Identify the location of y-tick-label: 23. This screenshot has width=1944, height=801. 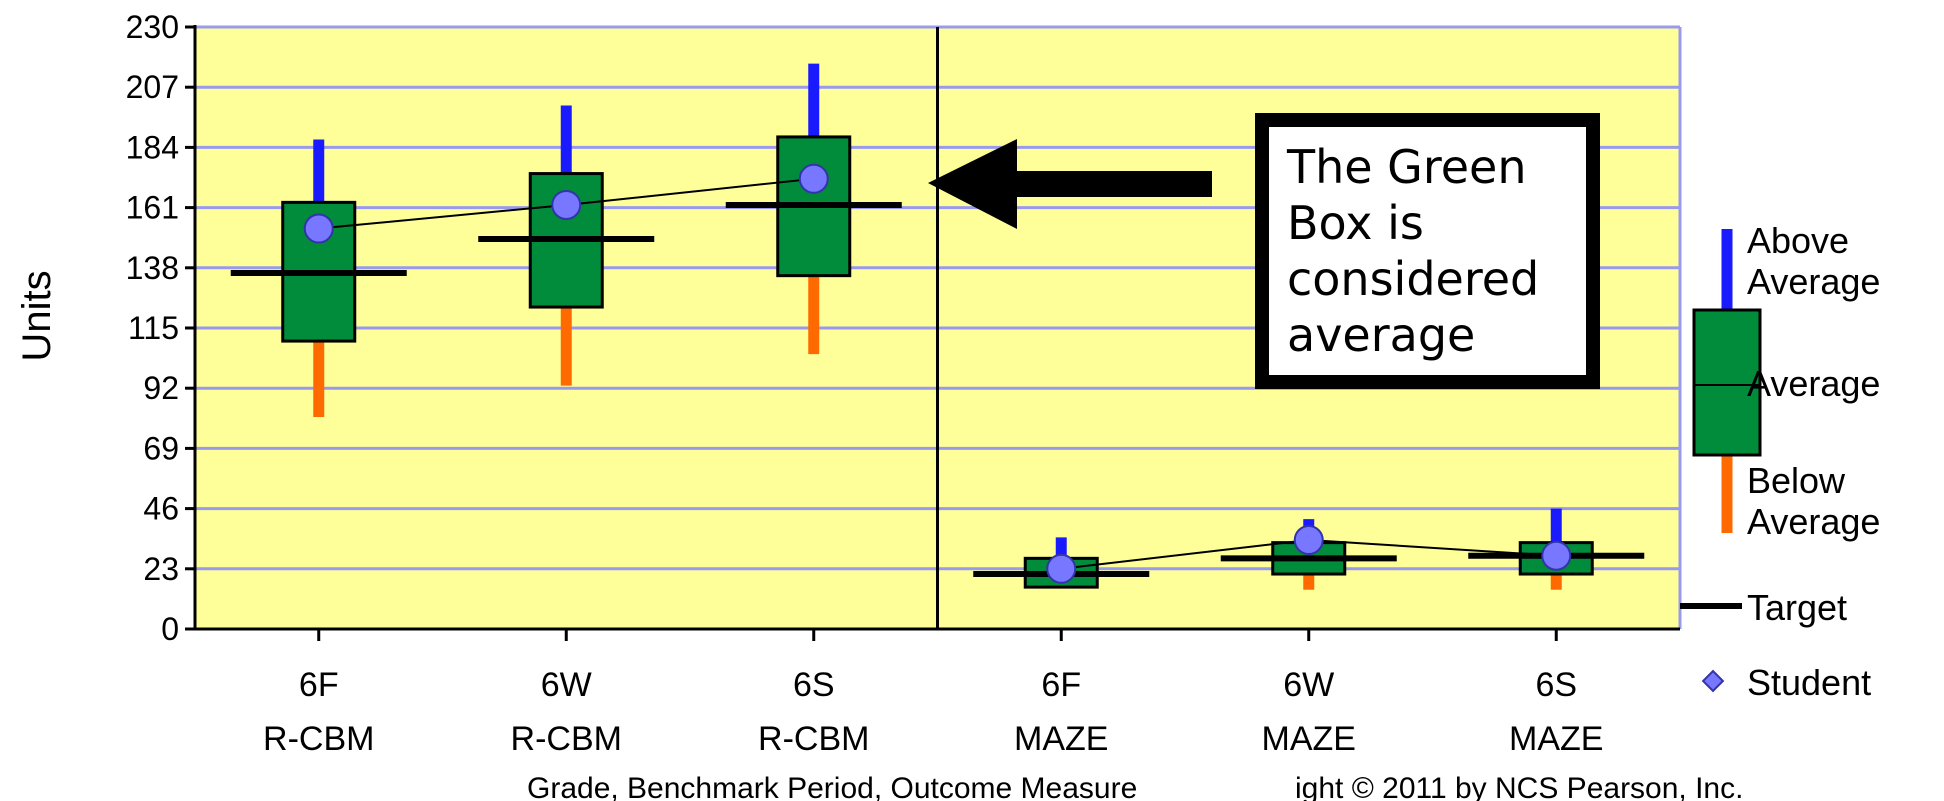
(161, 569).